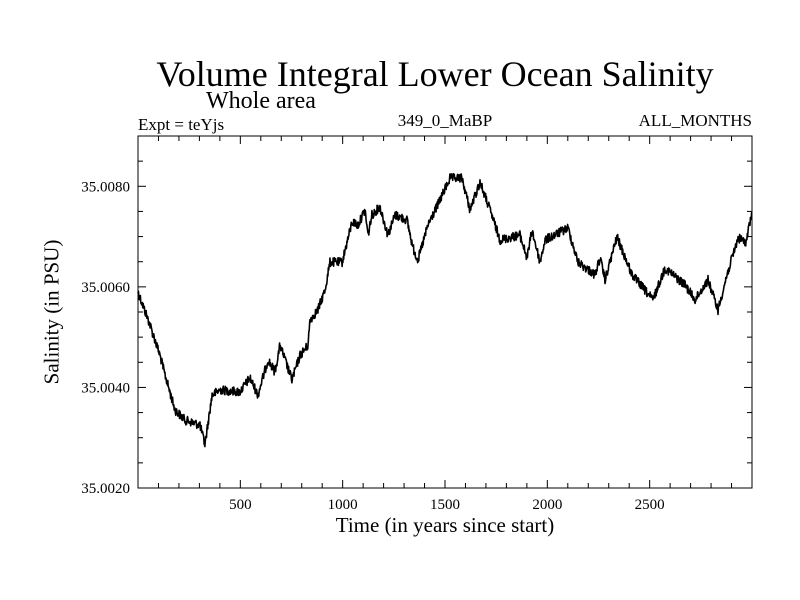 This screenshot has width=800, height=600. What do you see at coordinates (445, 505) in the screenshot?
I see `x-tick-label: 1500` at bounding box center [445, 505].